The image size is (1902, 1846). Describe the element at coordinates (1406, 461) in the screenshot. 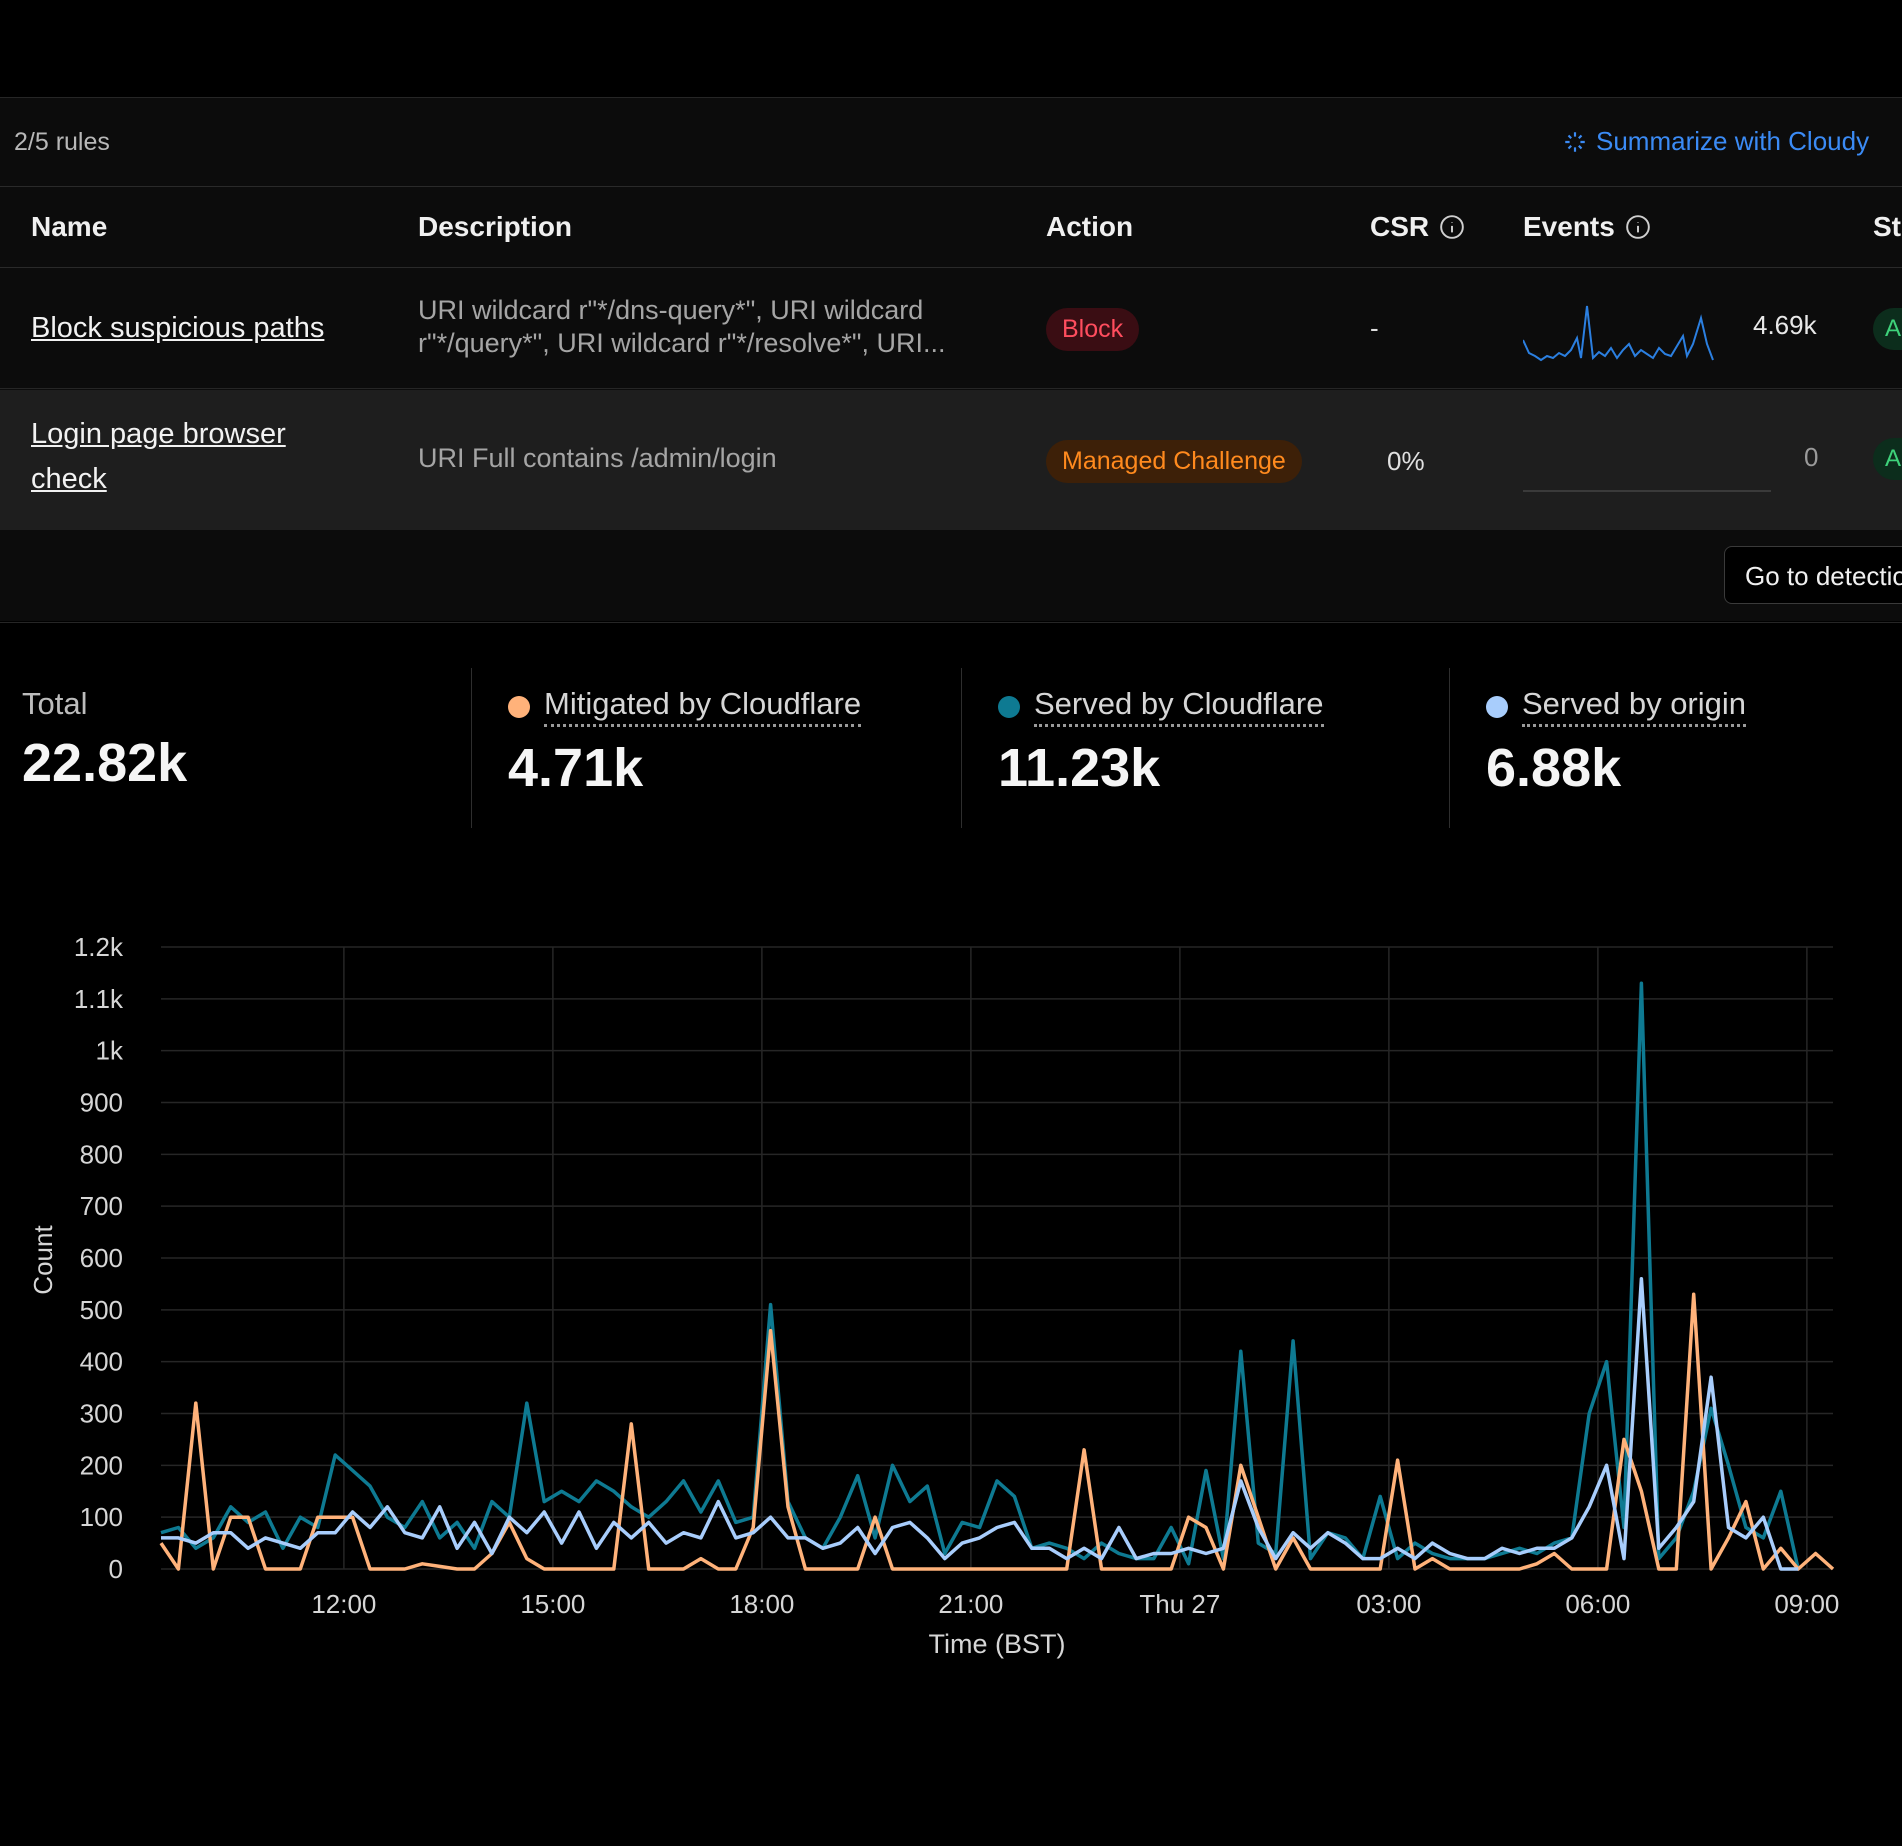

I see `csr-value: 0%` at that location.